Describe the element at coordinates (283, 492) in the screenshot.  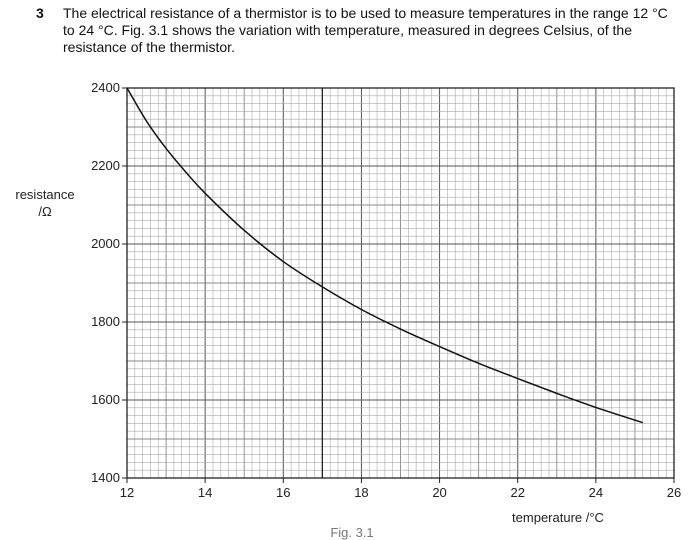
I see `x-tick-label: 16` at that location.